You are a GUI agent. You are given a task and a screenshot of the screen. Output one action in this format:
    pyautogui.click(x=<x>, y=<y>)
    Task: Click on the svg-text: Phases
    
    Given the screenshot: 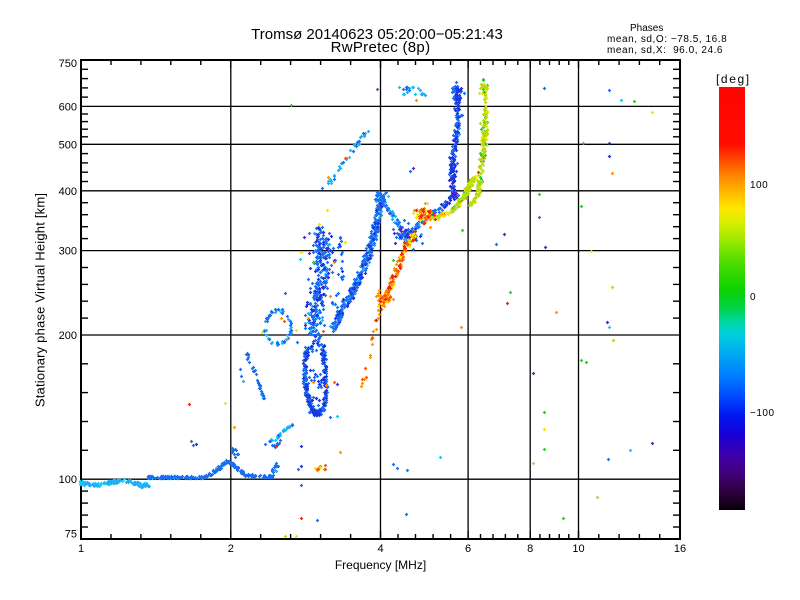 What is the action you would take?
    pyautogui.click(x=646, y=28)
    